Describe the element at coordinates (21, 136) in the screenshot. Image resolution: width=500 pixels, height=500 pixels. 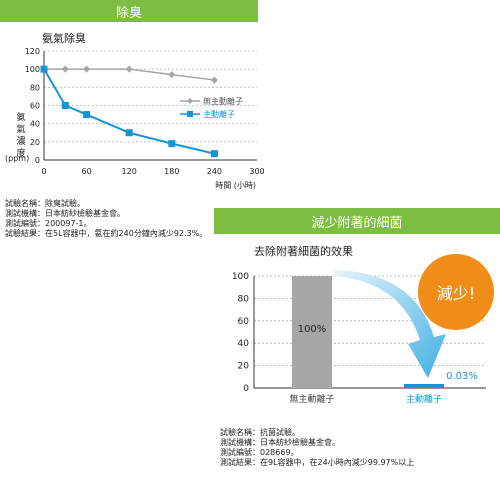
I see `line-chart-ylabel: 氨 氣 濃 度` at that location.